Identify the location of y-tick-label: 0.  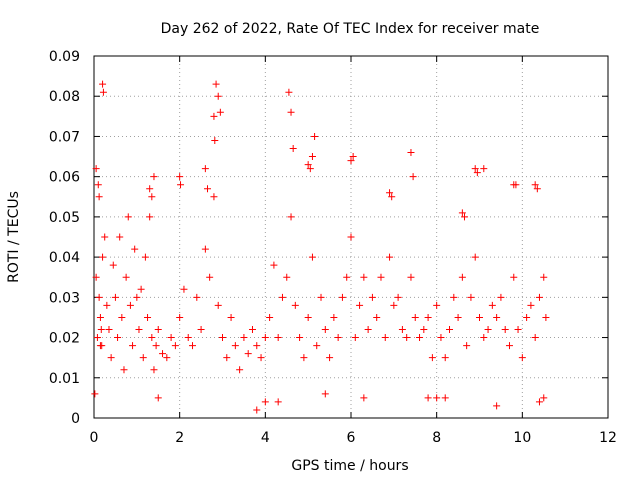
(75, 419).